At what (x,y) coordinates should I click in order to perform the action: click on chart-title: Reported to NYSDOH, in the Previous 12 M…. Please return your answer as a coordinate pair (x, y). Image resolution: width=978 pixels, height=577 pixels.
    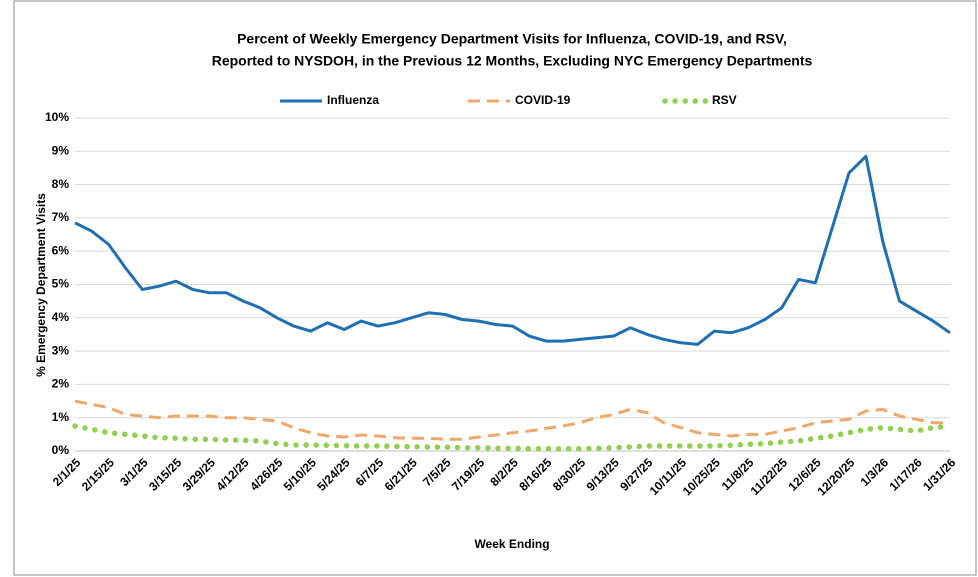
    Looking at the image, I should click on (512, 61).